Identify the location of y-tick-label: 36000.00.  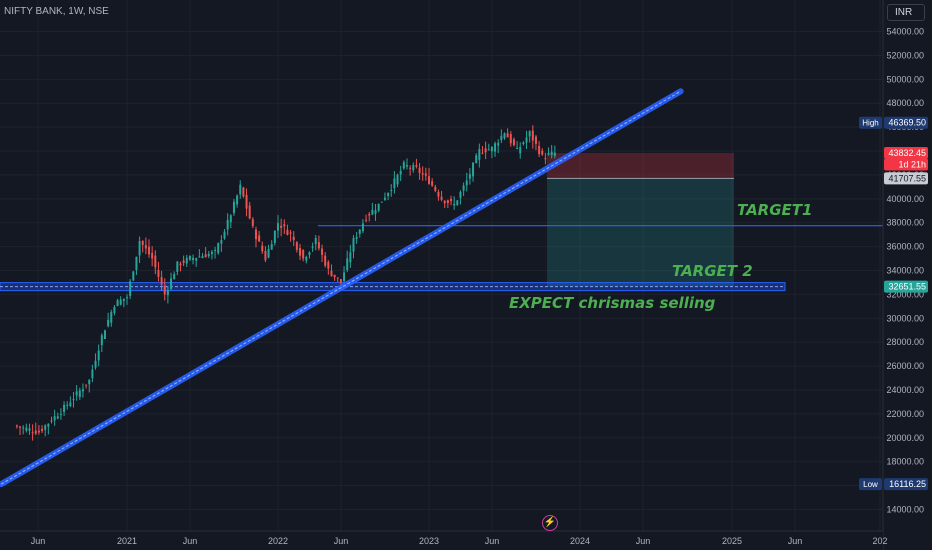
(905, 247).